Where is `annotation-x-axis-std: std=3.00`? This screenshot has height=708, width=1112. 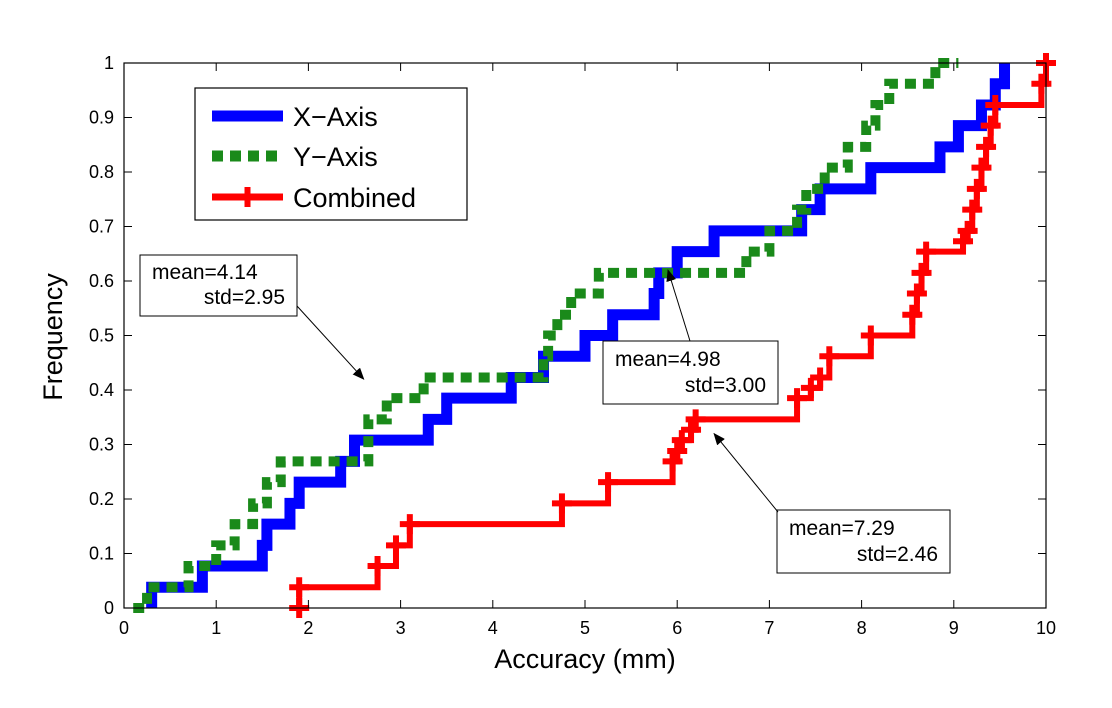
annotation-x-axis-std: std=3.00 is located at coordinates (725, 385).